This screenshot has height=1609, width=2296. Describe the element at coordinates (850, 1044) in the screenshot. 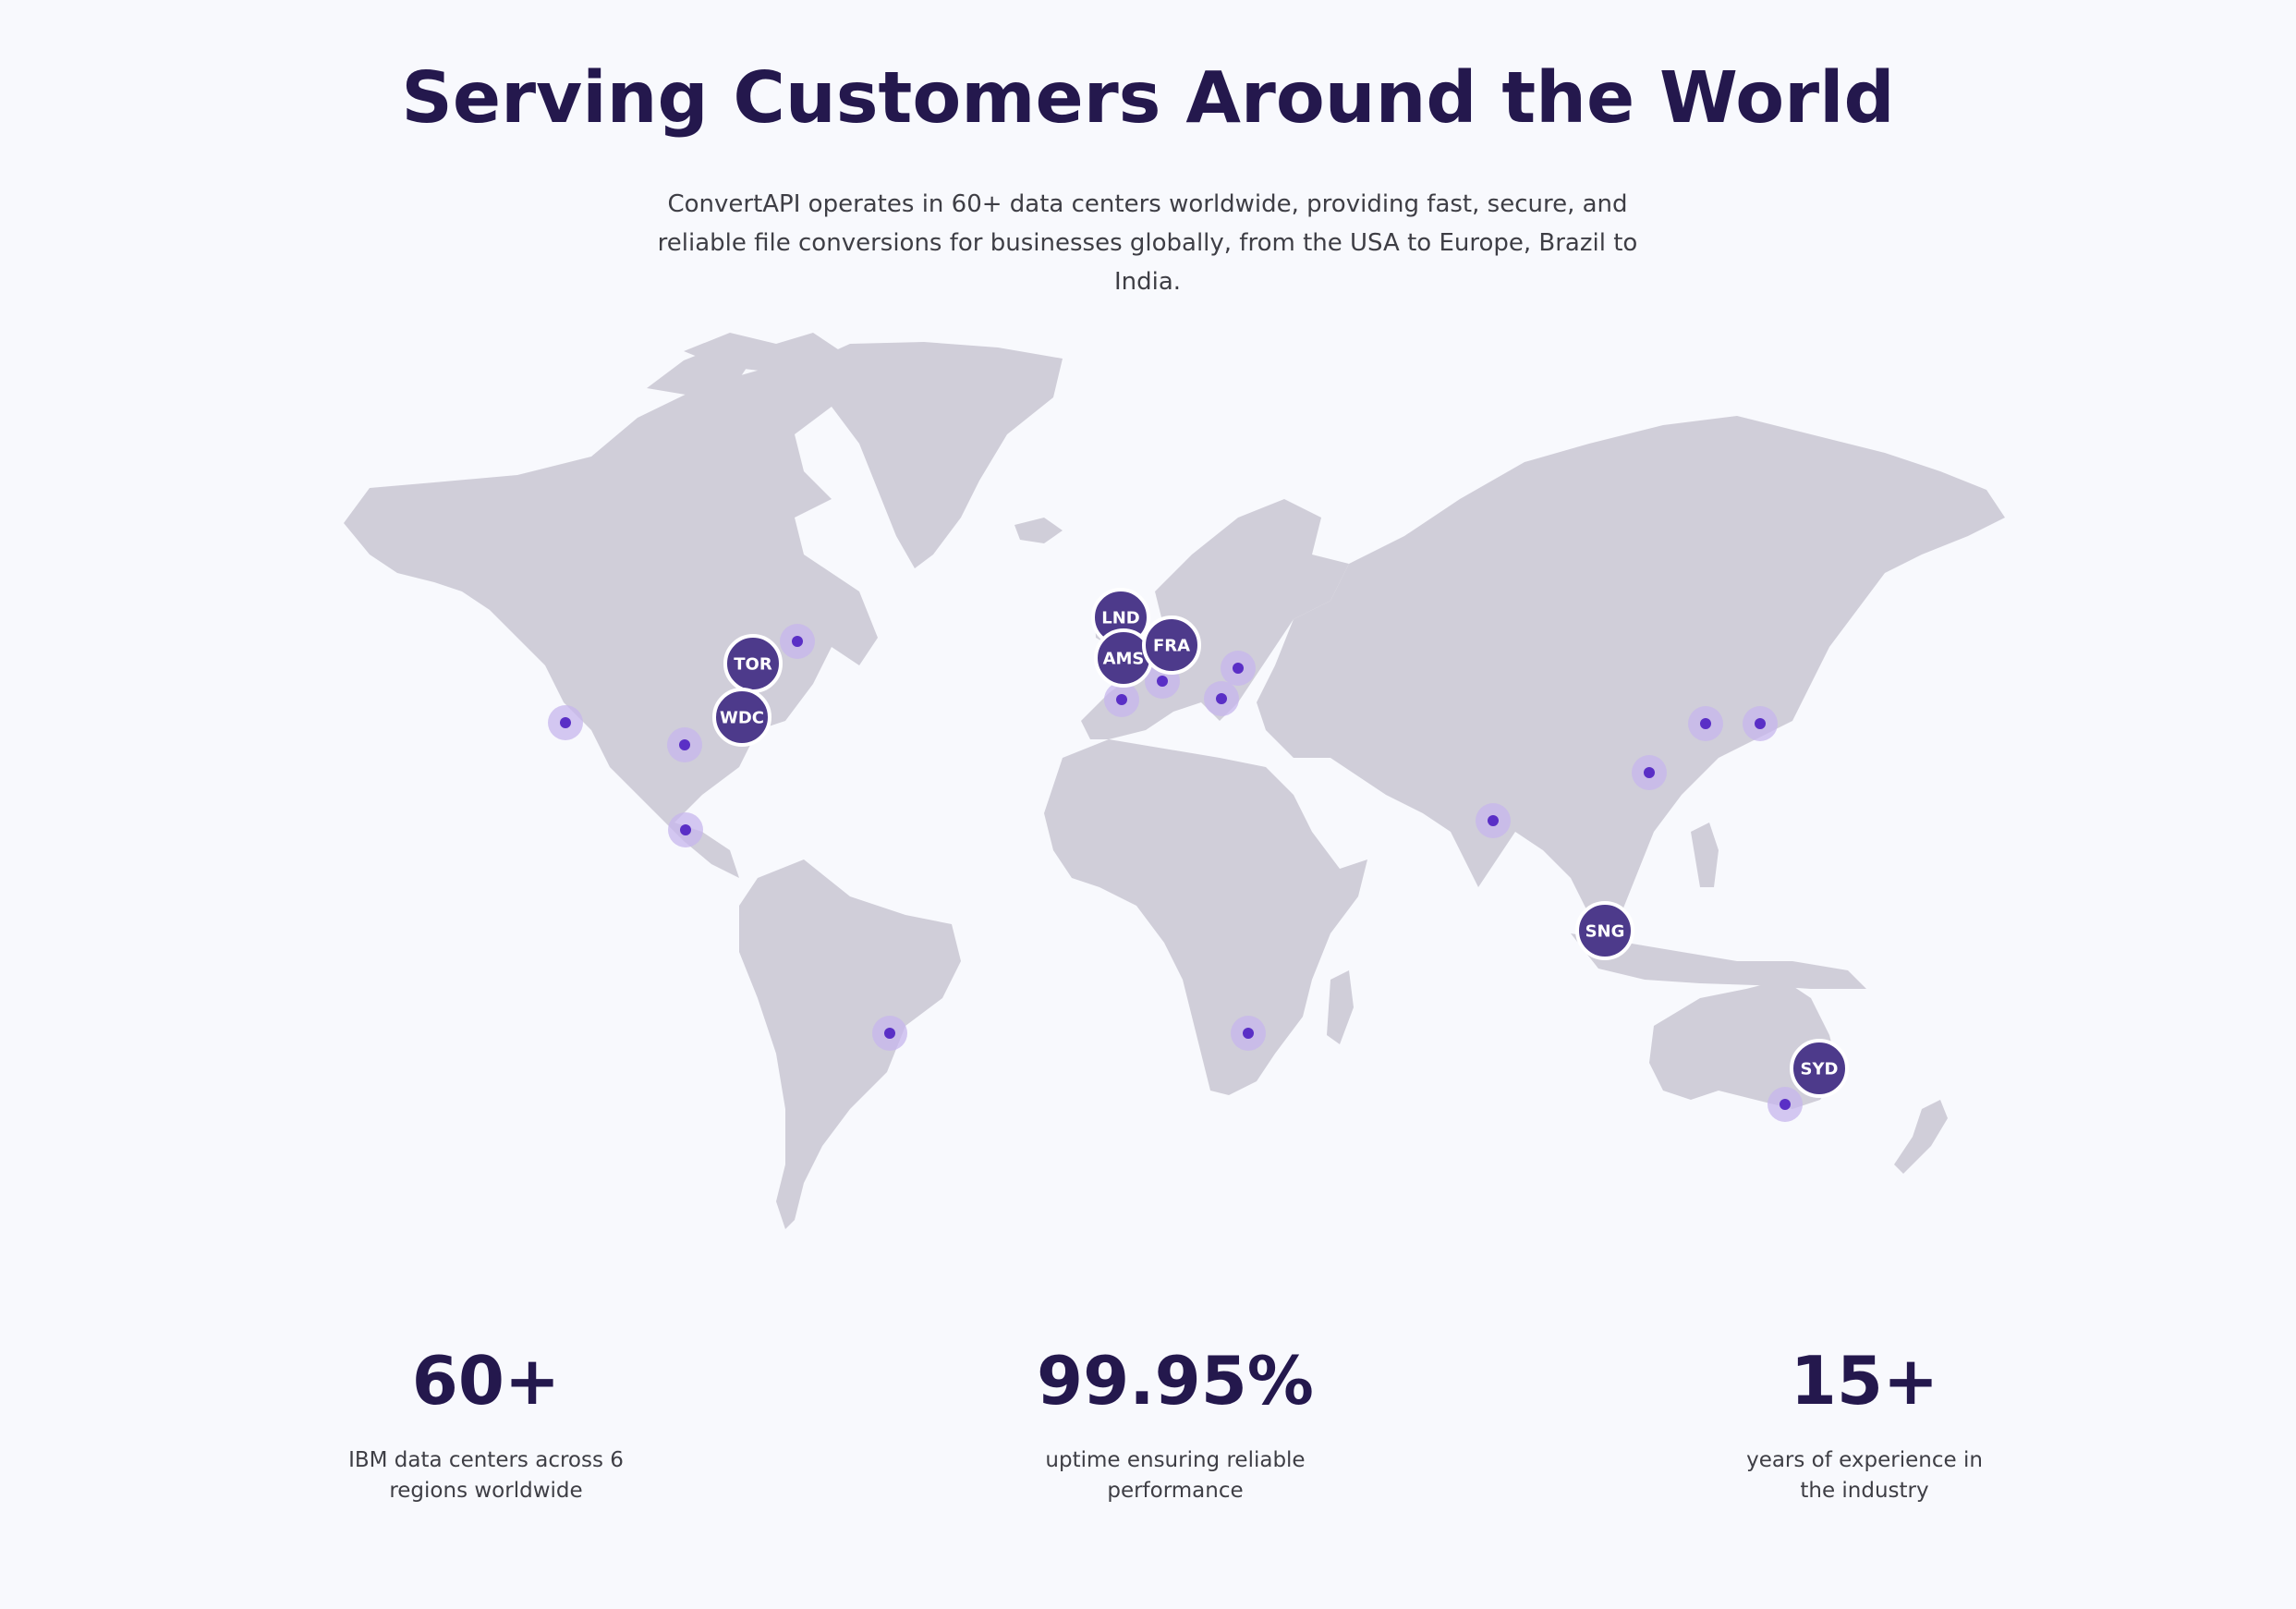

I see `south-america-landmass` at that location.